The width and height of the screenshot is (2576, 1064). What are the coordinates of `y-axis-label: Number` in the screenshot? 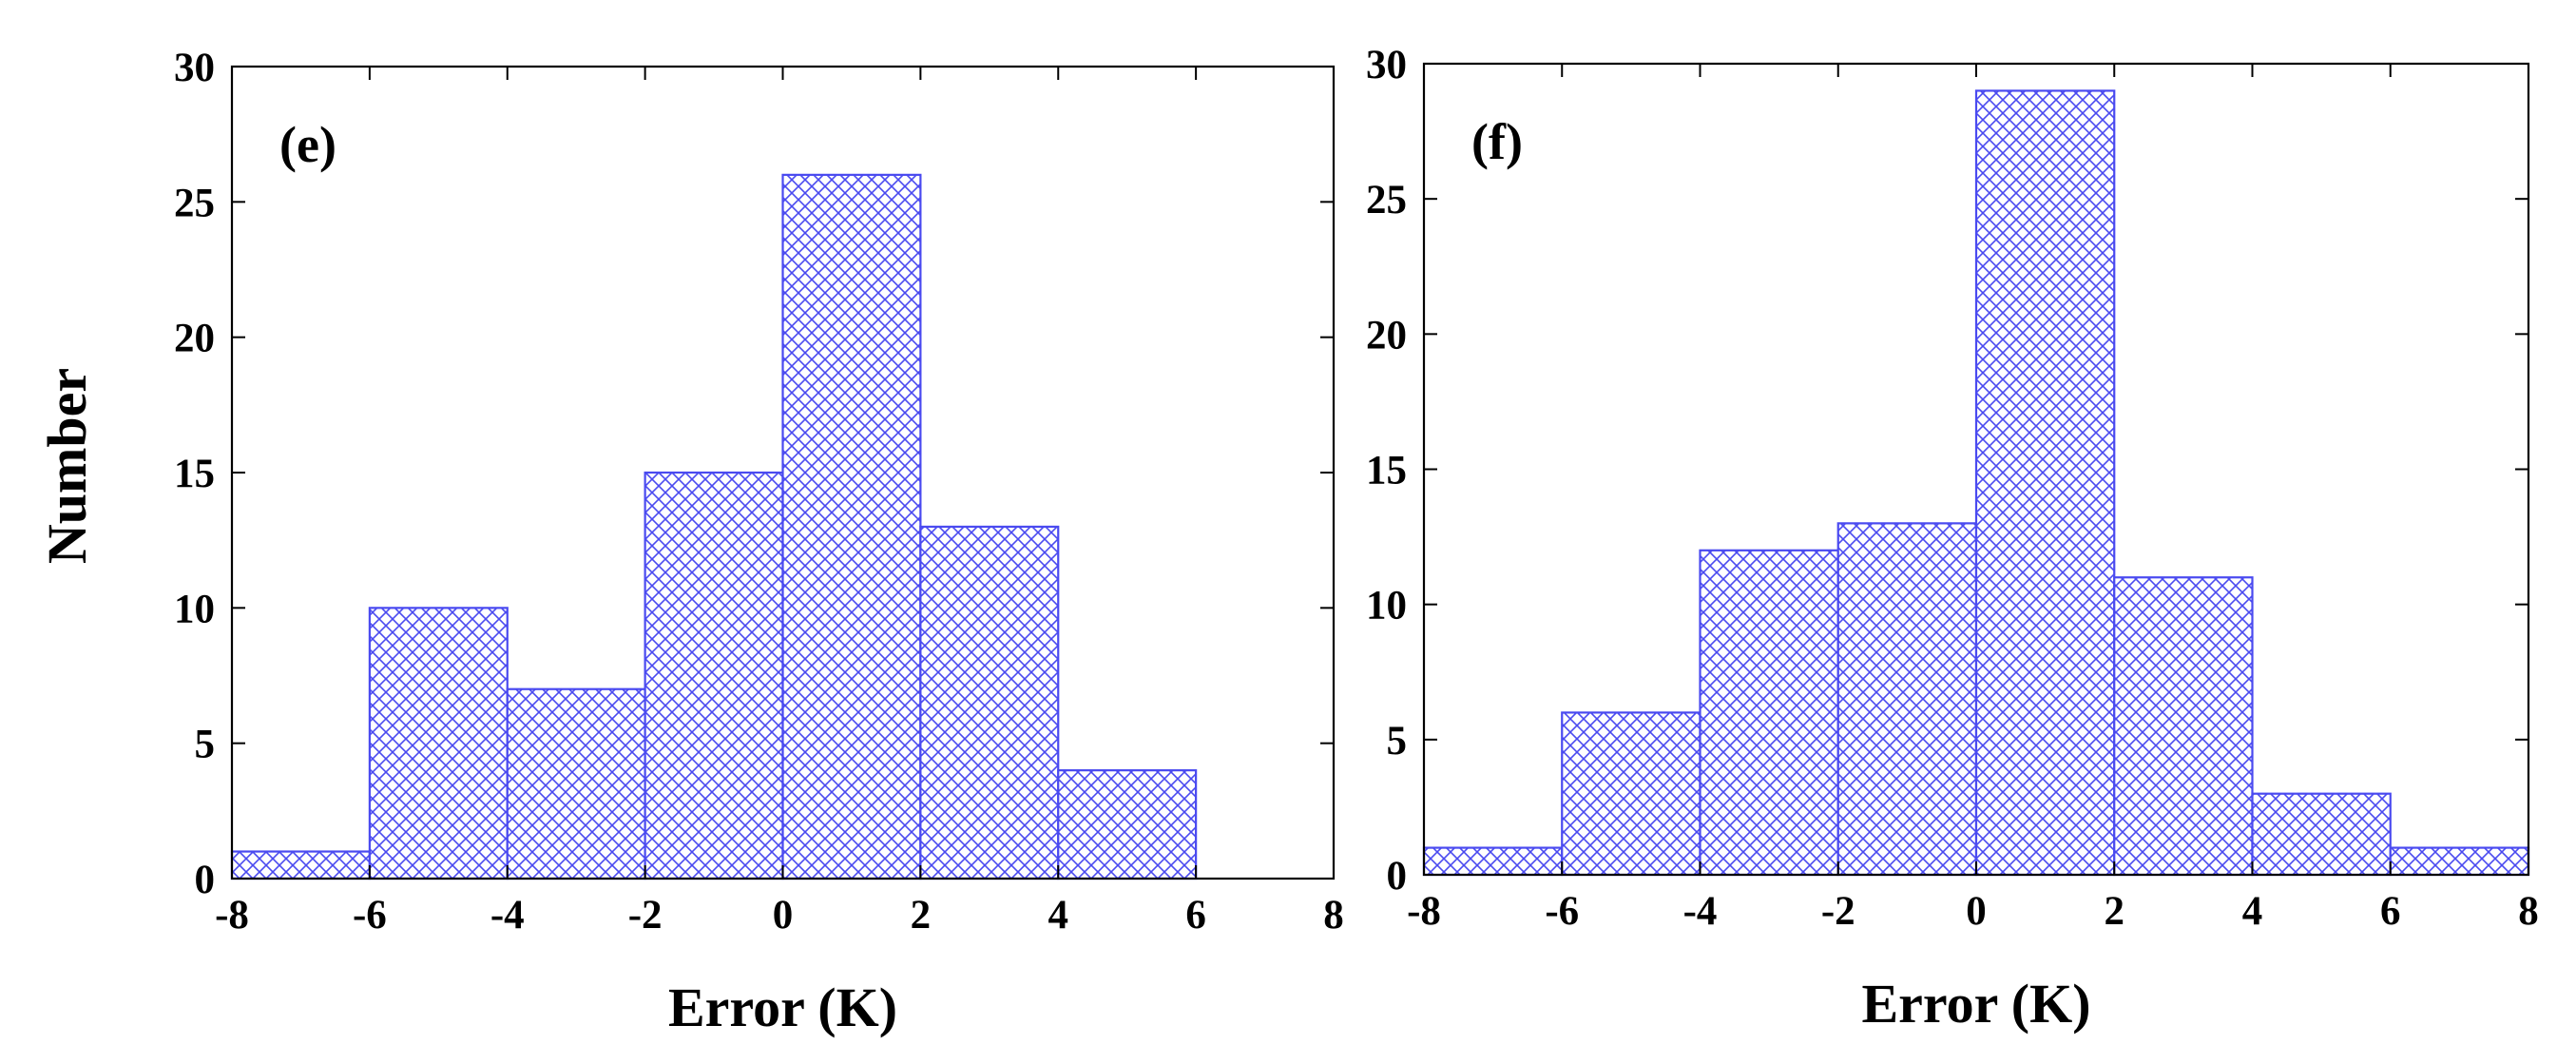 It's located at (67, 466).